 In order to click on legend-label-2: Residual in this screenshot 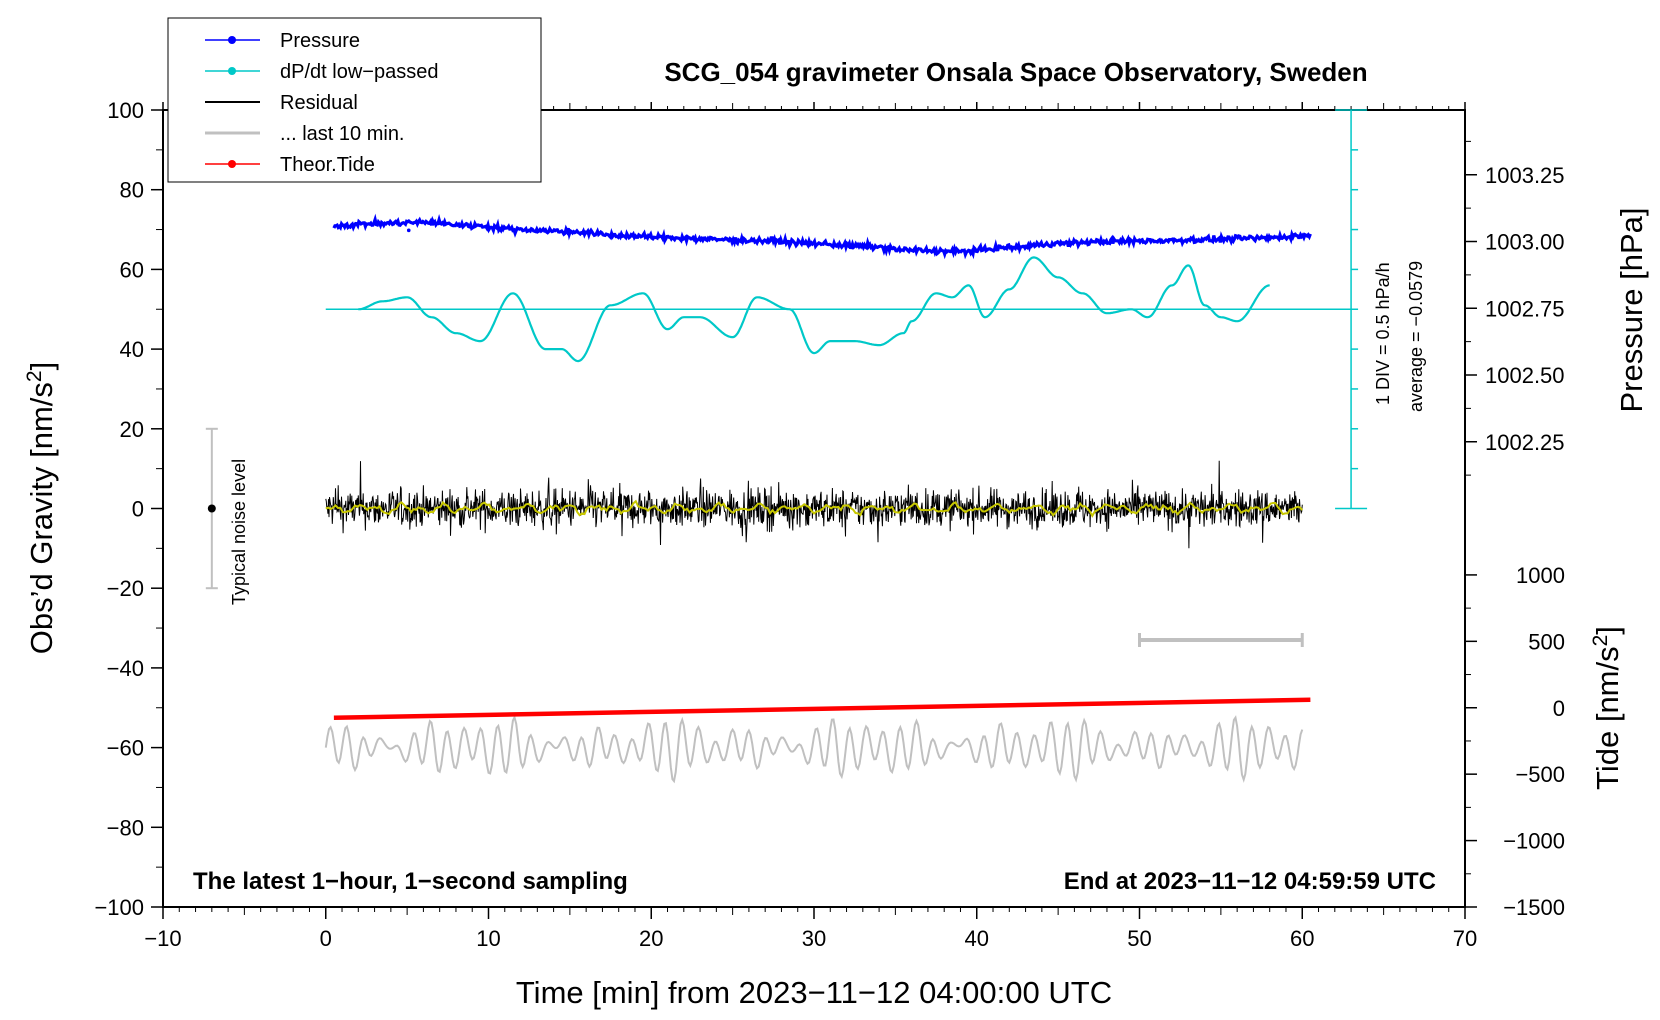, I will do `click(319, 103)`.